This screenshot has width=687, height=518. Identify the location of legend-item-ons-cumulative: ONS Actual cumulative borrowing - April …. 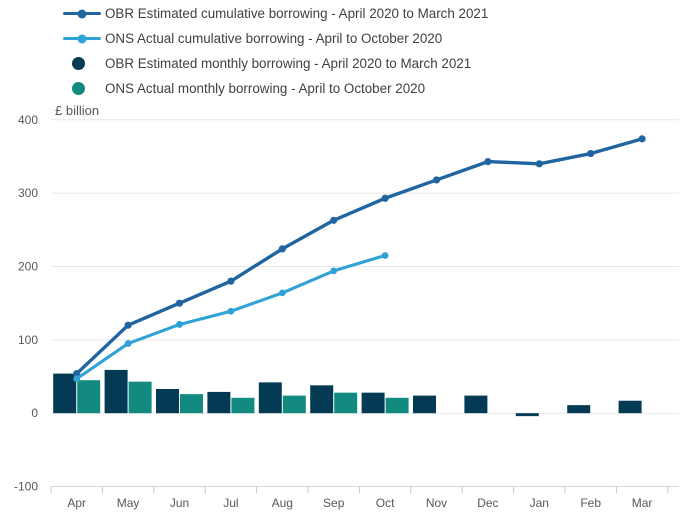
(275, 38).